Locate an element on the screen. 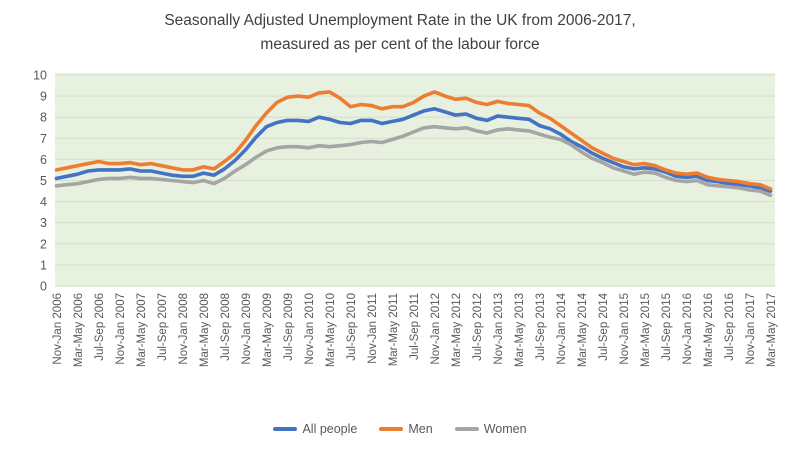  x-tick-label-16: Mar-May 2011 is located at coordinates (394, 329).